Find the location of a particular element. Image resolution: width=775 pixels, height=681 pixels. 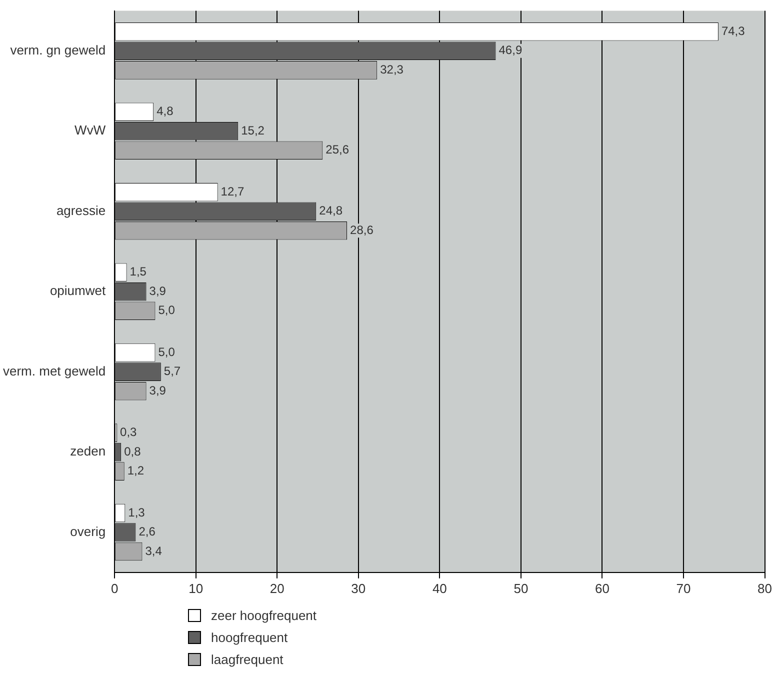

y-tick-label: verm. met geweld is located at coordinates (54, 370).